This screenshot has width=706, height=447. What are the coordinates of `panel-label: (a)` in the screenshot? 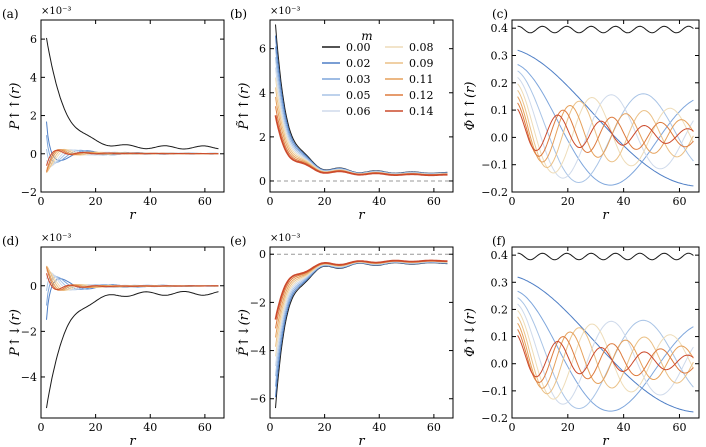 It's located at (10, 14).